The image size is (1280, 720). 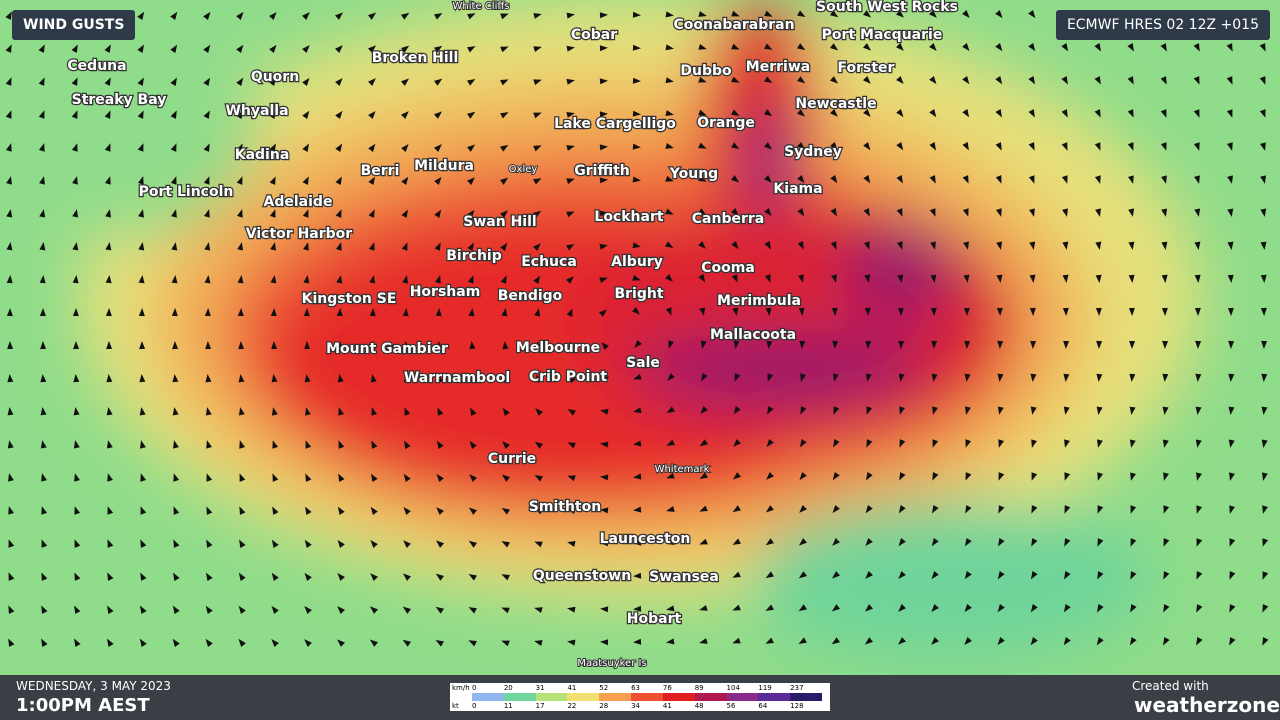 What do you see at coordinates (882, 35) in the screenshot?
I see `place-label: Port Macquarie` at bounding box center [882, 35].